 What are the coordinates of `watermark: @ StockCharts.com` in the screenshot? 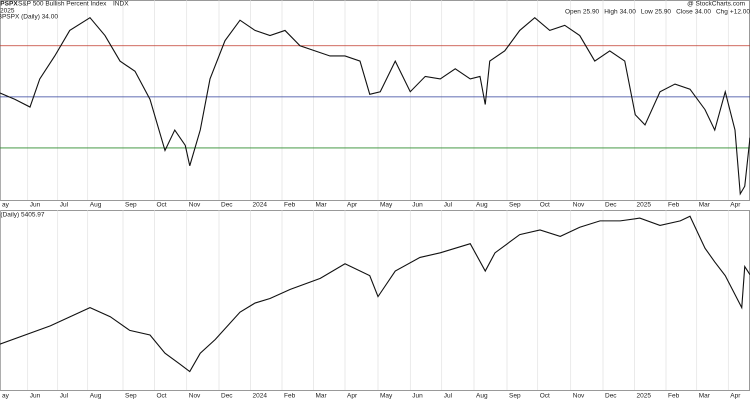 It's located at (716, 4).